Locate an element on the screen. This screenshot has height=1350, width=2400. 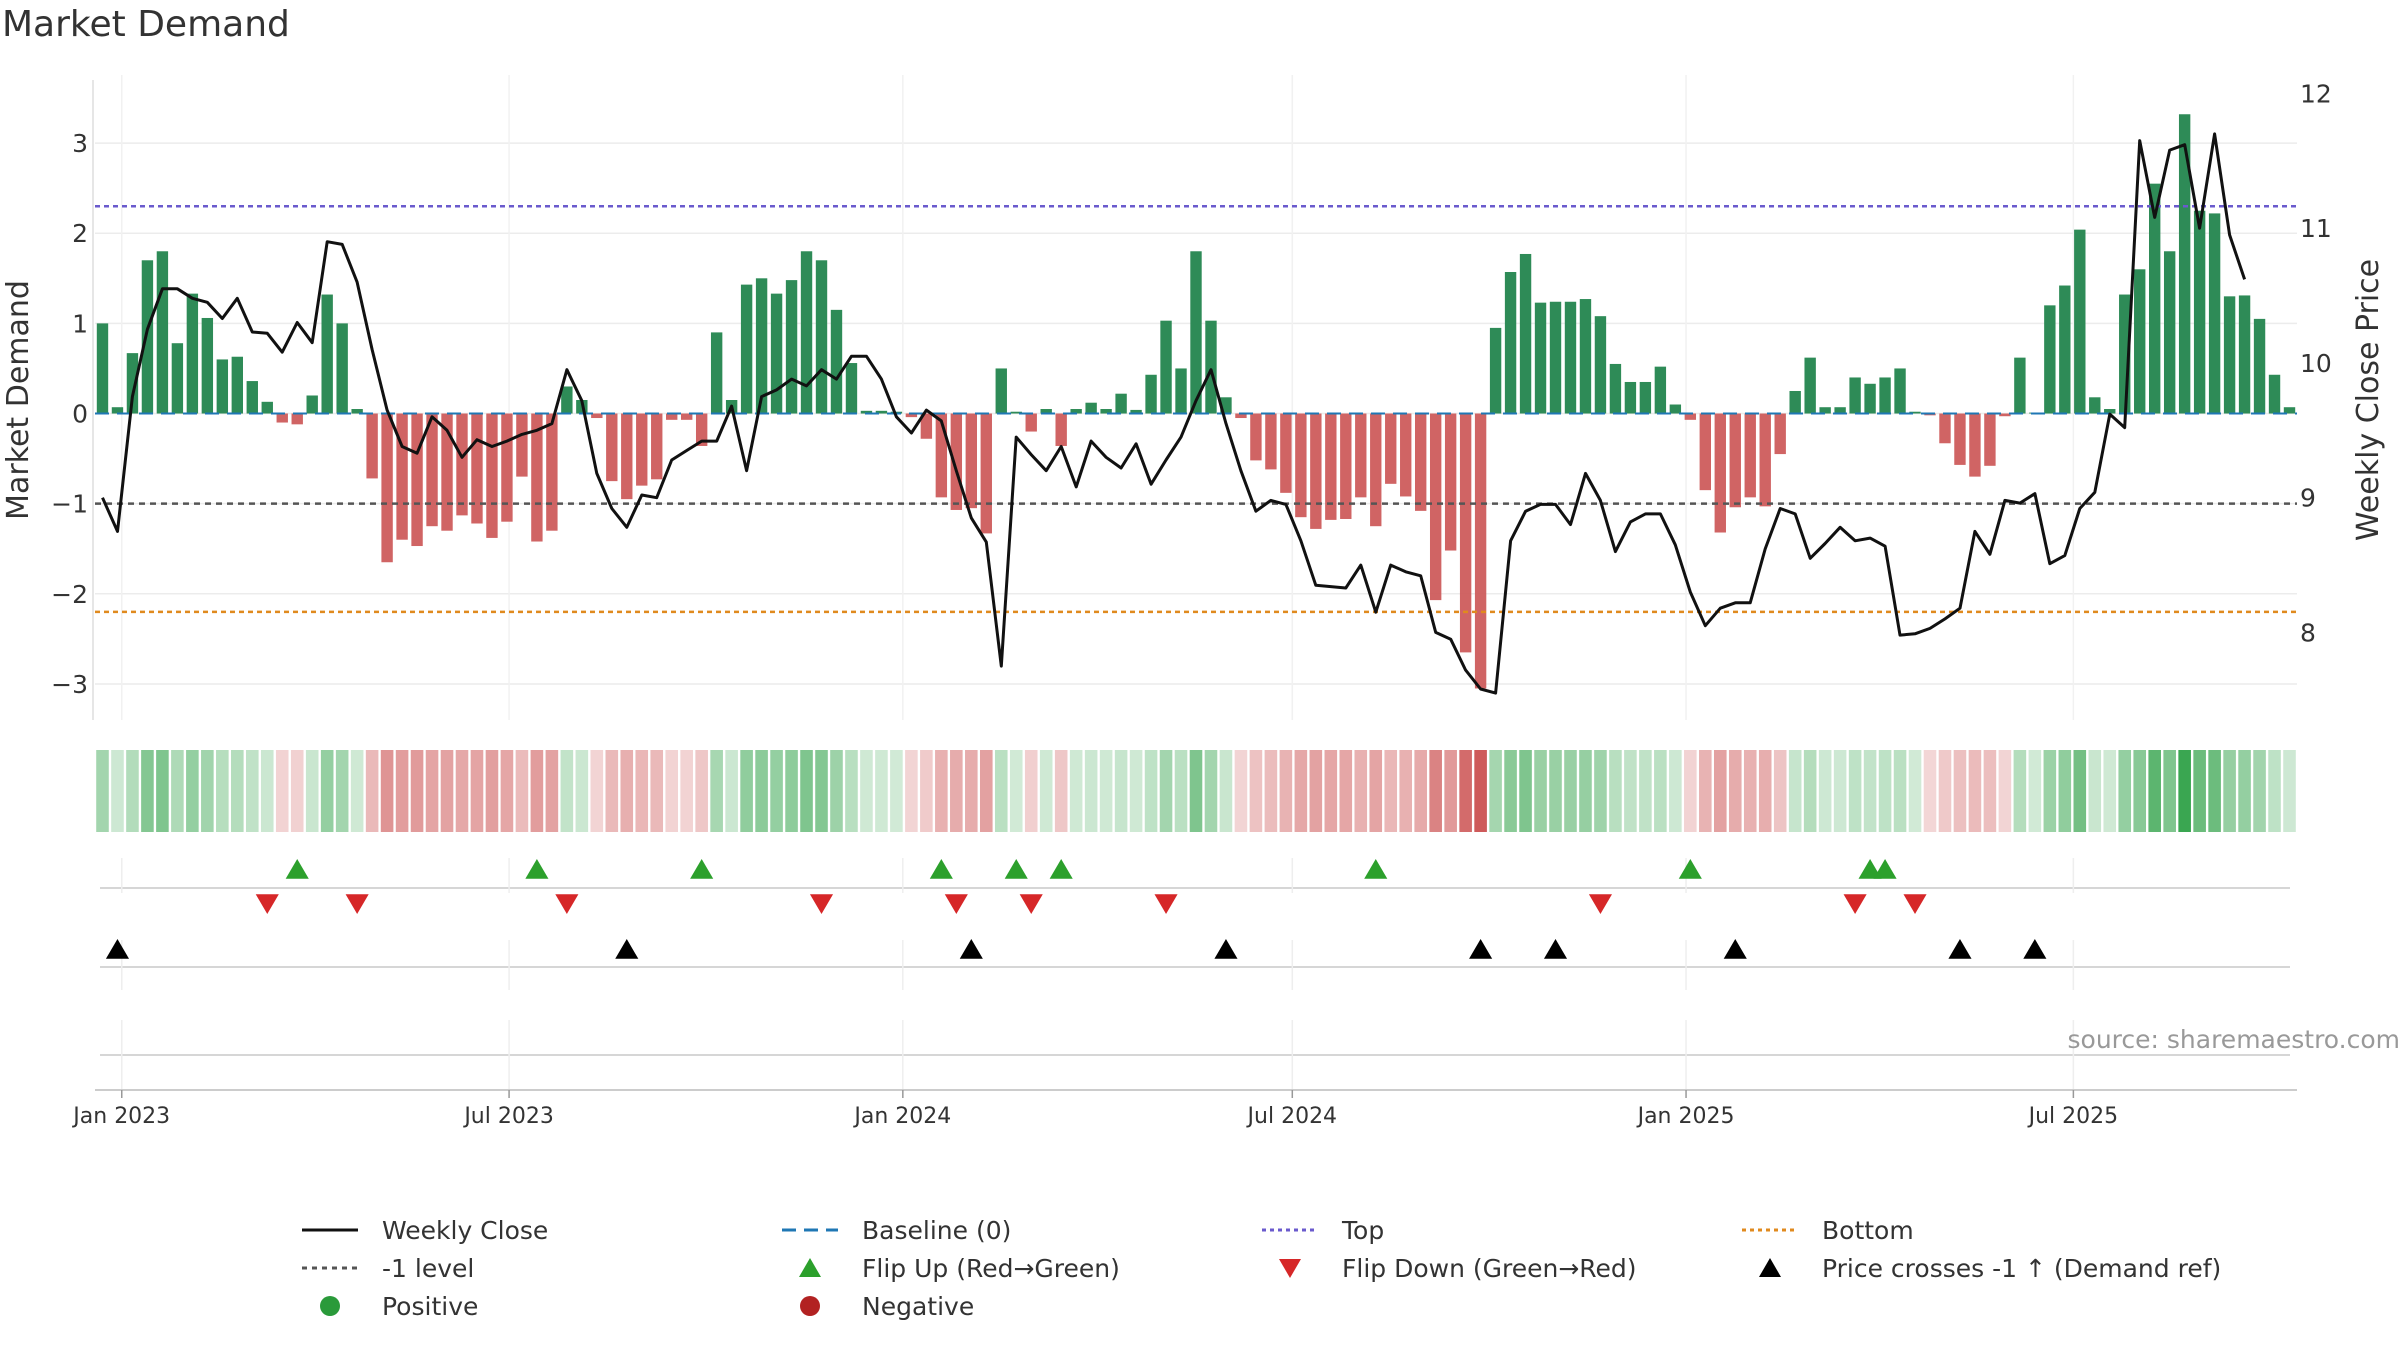
y-tick-label: −2 is located at coordinates (69, 594).